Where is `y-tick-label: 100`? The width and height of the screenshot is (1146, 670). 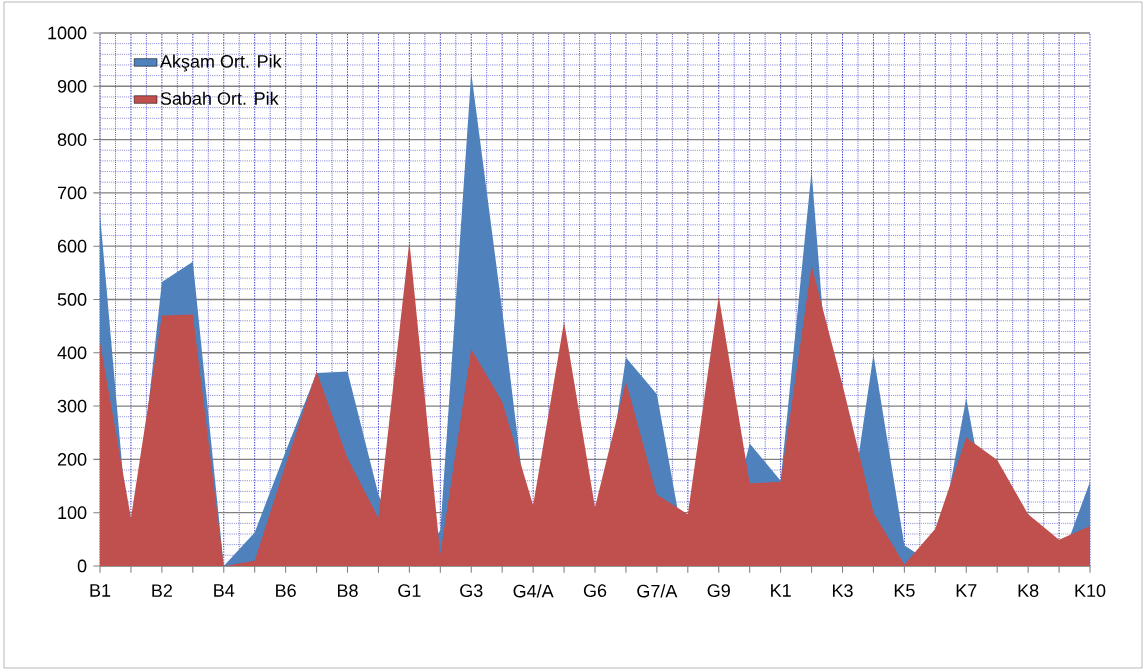
y-tick-label: 100 is located at coordinates (72, 513).